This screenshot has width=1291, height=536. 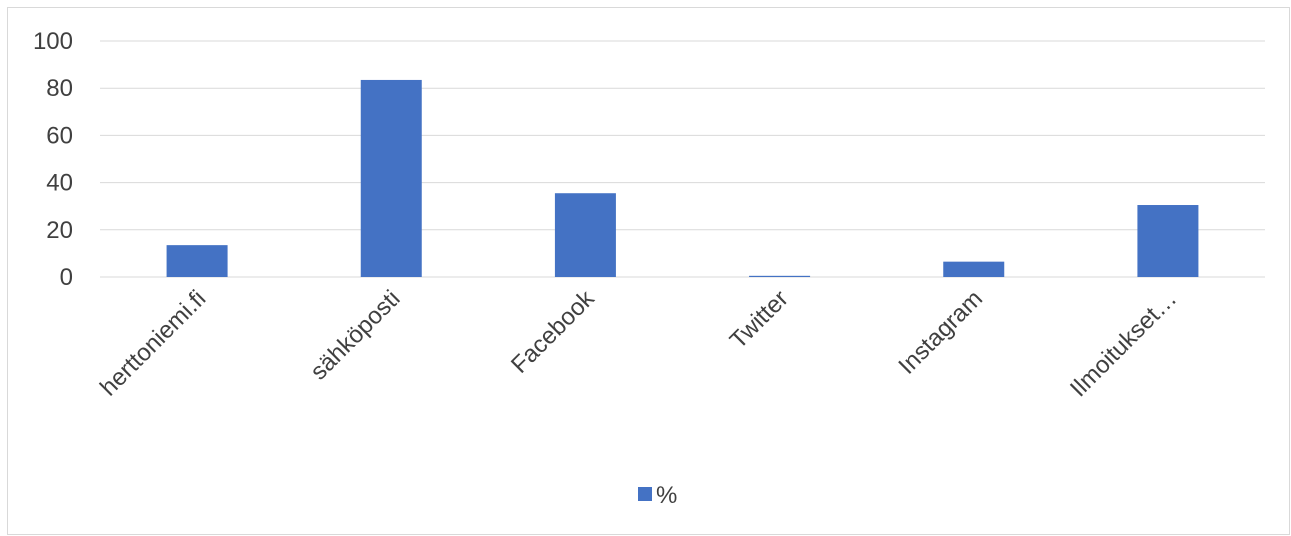 What do you see at coordinates (53, 41) in the screenshot?
I see `y-tick-label: 100` at bounding box center [53, 41].